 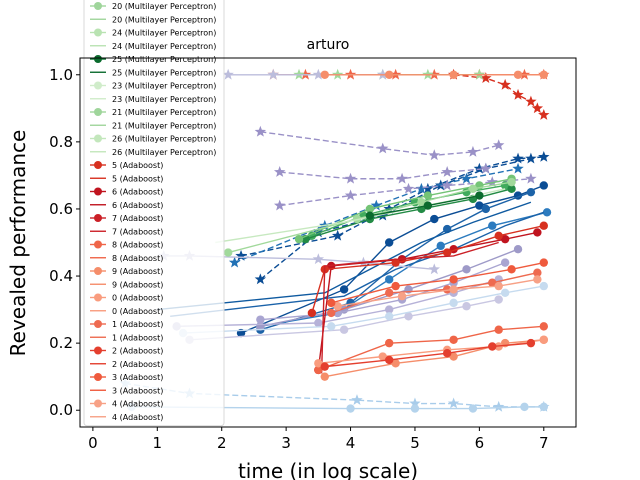 What do you see at coordinates (137, 390) in the screenshot?
I see `legend-label: 3 (Adaboost)` at bounding box center [137, 390].